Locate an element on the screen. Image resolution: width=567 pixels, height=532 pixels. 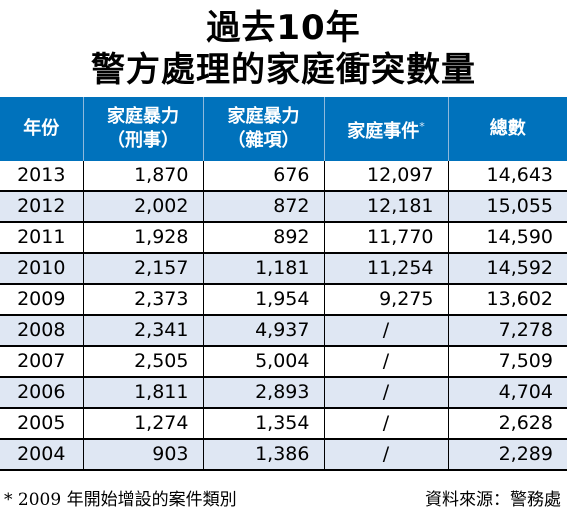
cell-total: 14,643 is located at coordinates (507, 176).